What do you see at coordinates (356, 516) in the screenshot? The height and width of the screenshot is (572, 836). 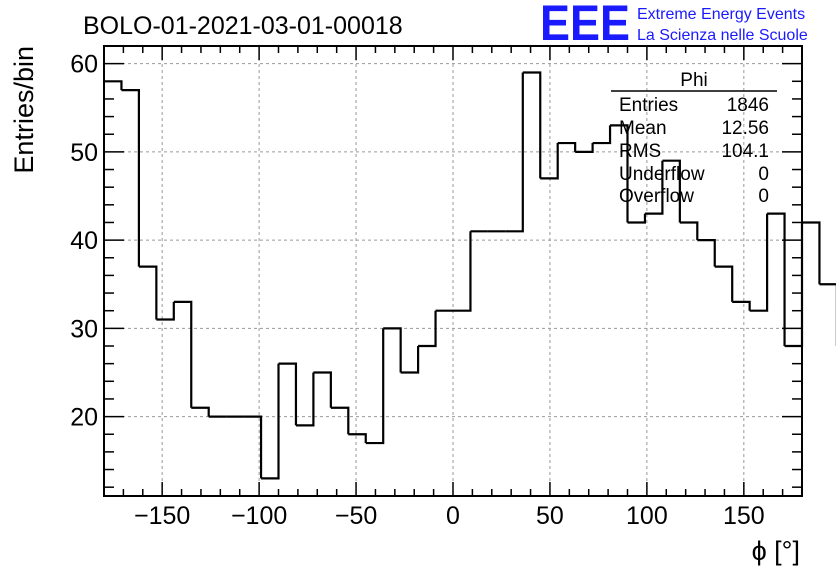 I see `x-tick-label: −50` at bounding box center [356, 516].